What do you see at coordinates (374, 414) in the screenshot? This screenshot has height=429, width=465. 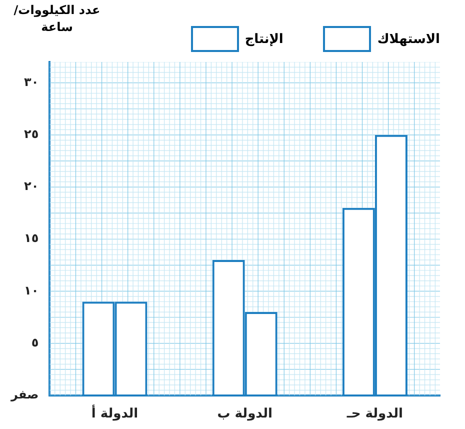 I see `x-tick-label: الدولة حـ` at bounding box center [374, 414].